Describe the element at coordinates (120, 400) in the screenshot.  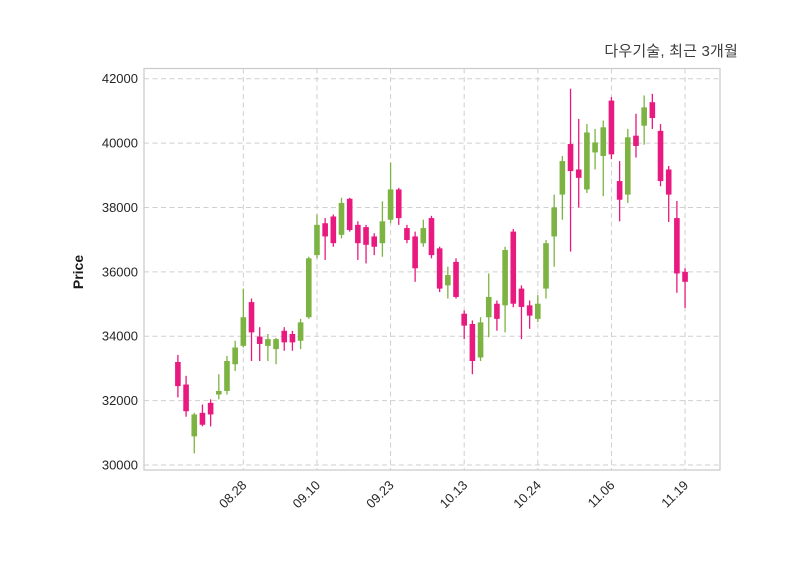
I see `y-tick-label: 32000` at that location.